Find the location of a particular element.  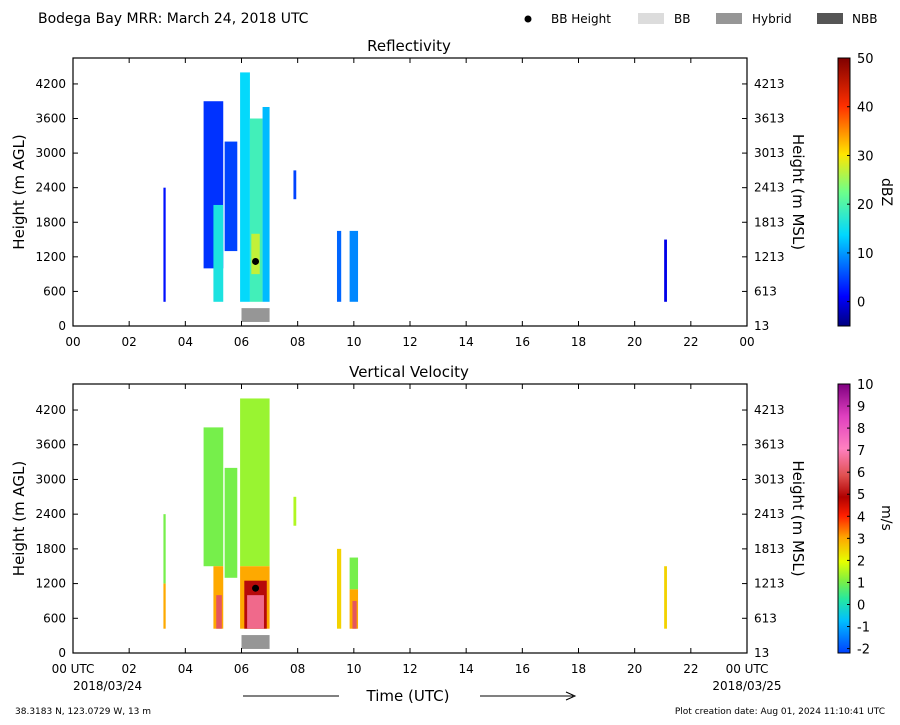

panel-title: Vertical Velocity is located at coordinates (409, 372).